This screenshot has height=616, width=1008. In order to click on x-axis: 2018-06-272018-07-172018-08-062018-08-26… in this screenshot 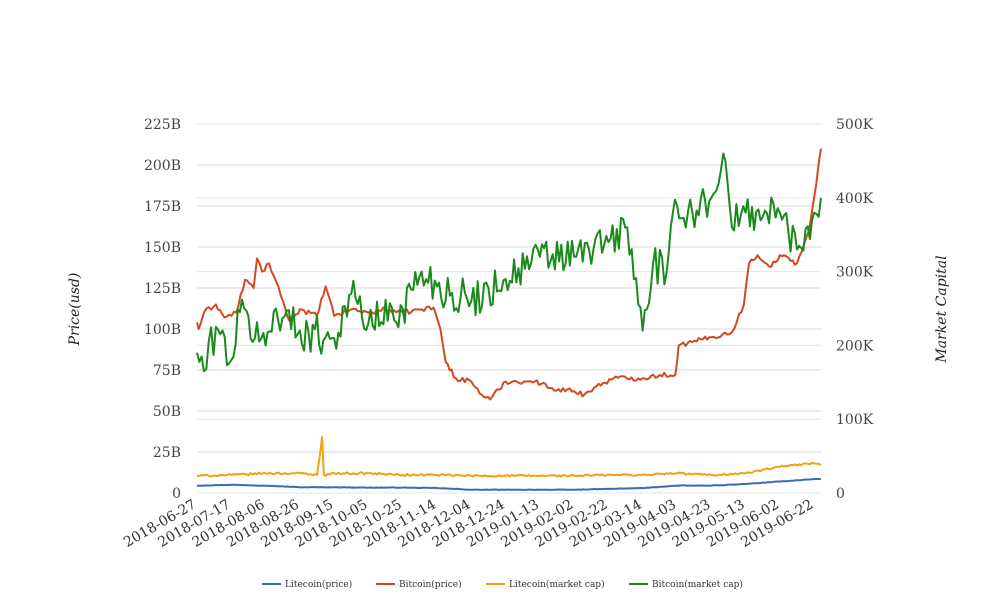, I will do `click(468, 524)`.